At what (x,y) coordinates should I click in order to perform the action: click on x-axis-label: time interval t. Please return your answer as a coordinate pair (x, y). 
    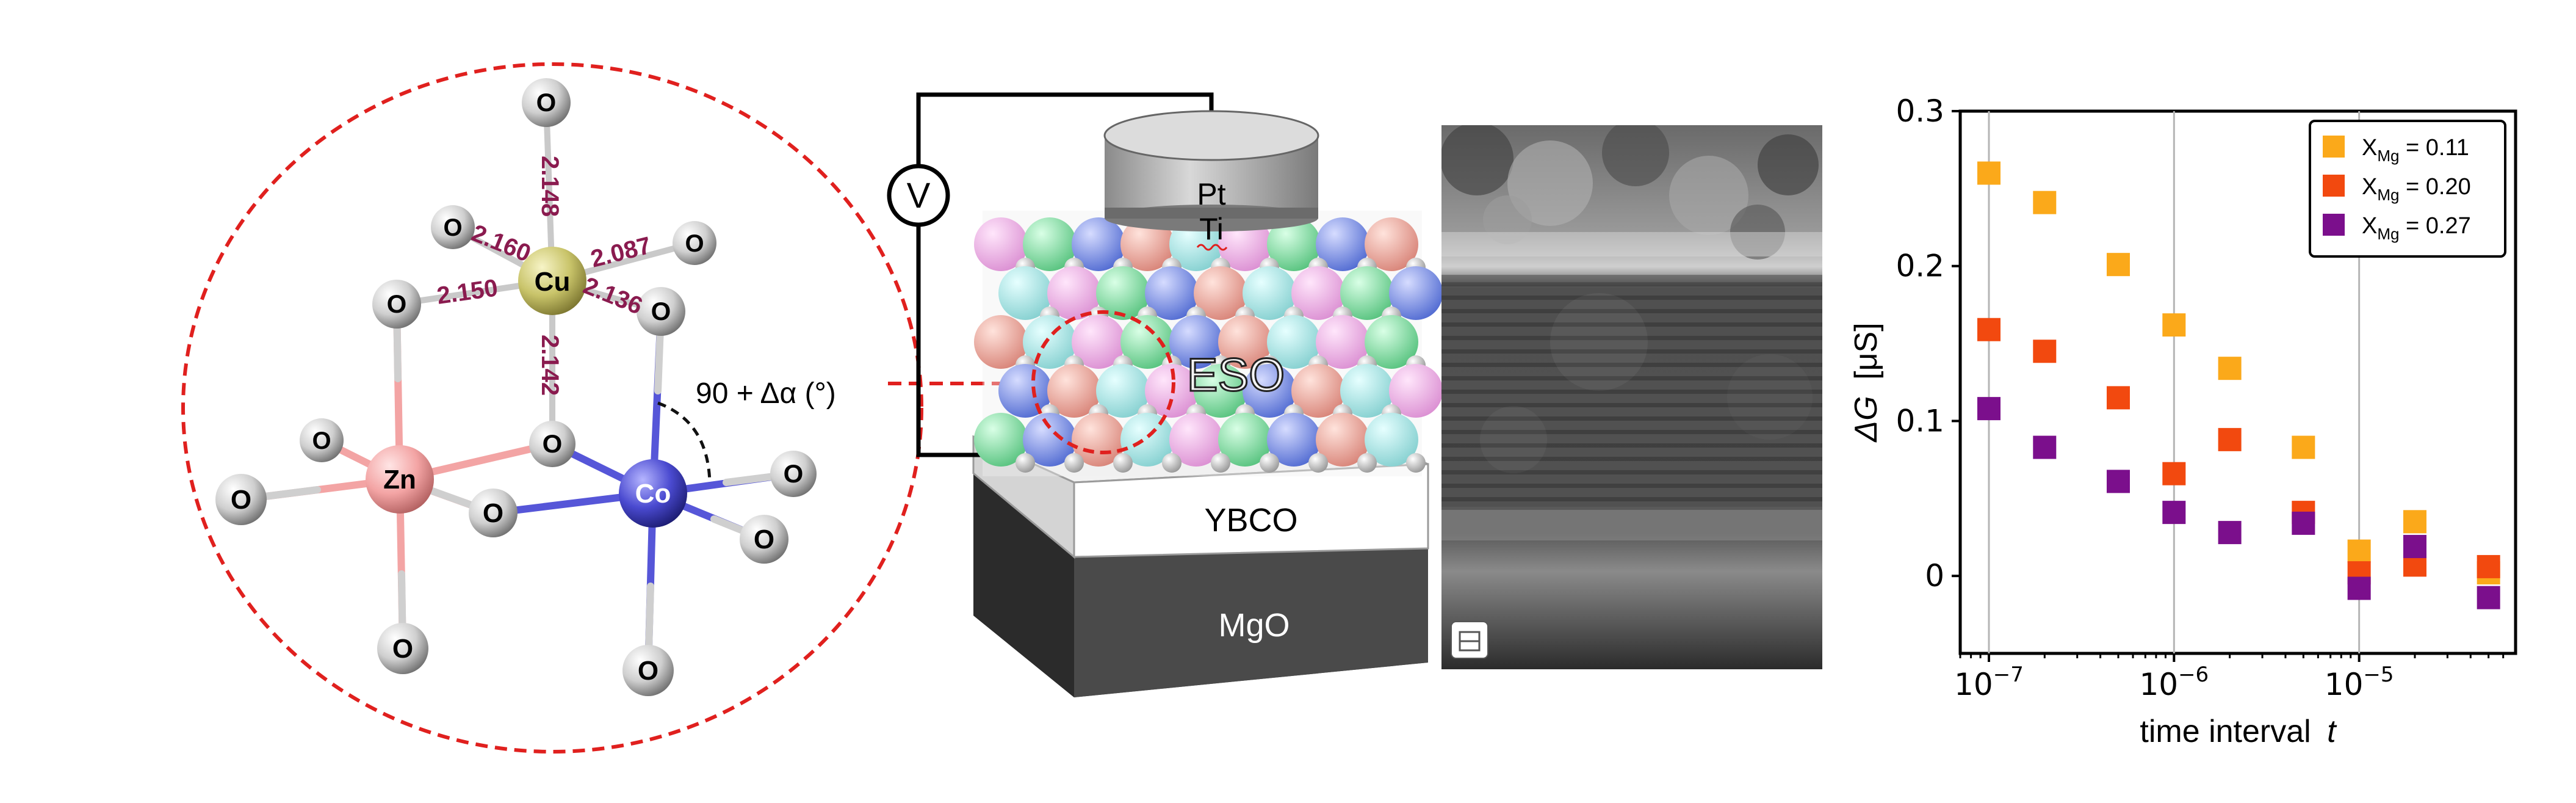
    Looking at the image, I should click on (2238, 732).